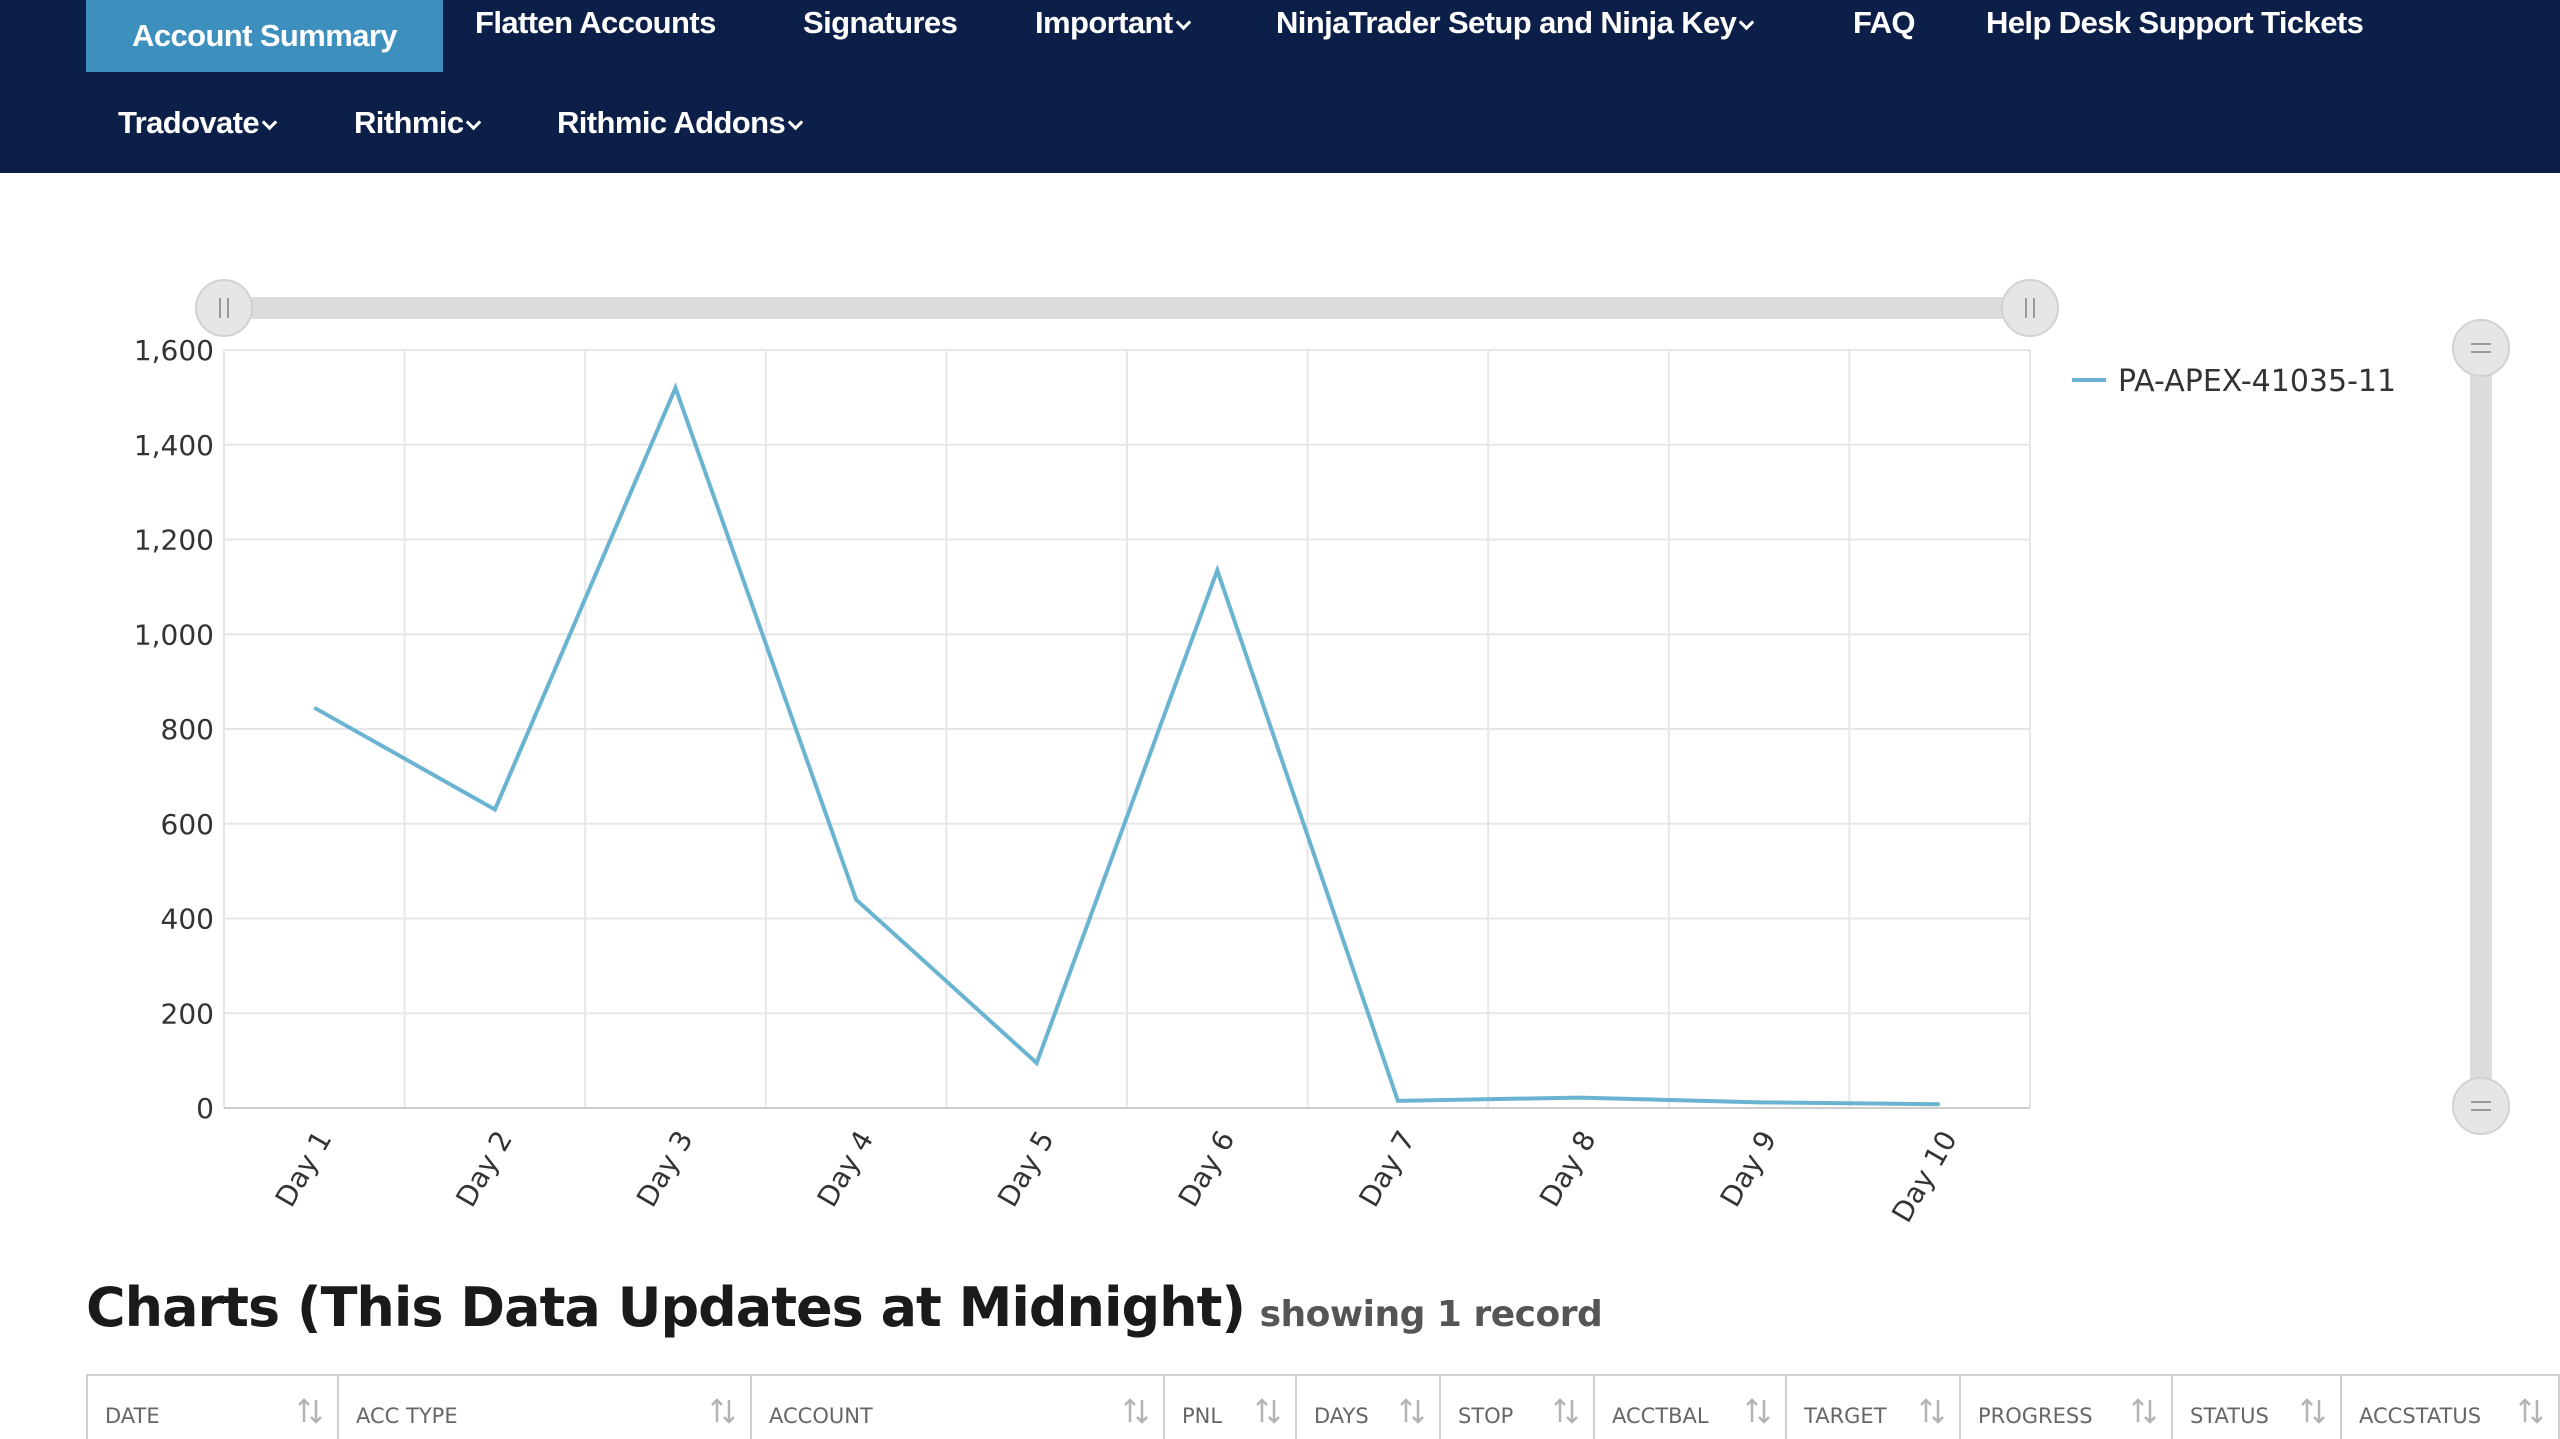  Describe the element at coordinates (821, 1416) in the screenshot. I see `column-label: Account` at that location.